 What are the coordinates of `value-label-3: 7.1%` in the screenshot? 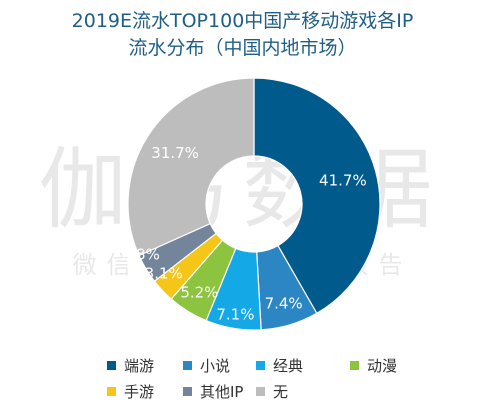 It's located at (235, 314).